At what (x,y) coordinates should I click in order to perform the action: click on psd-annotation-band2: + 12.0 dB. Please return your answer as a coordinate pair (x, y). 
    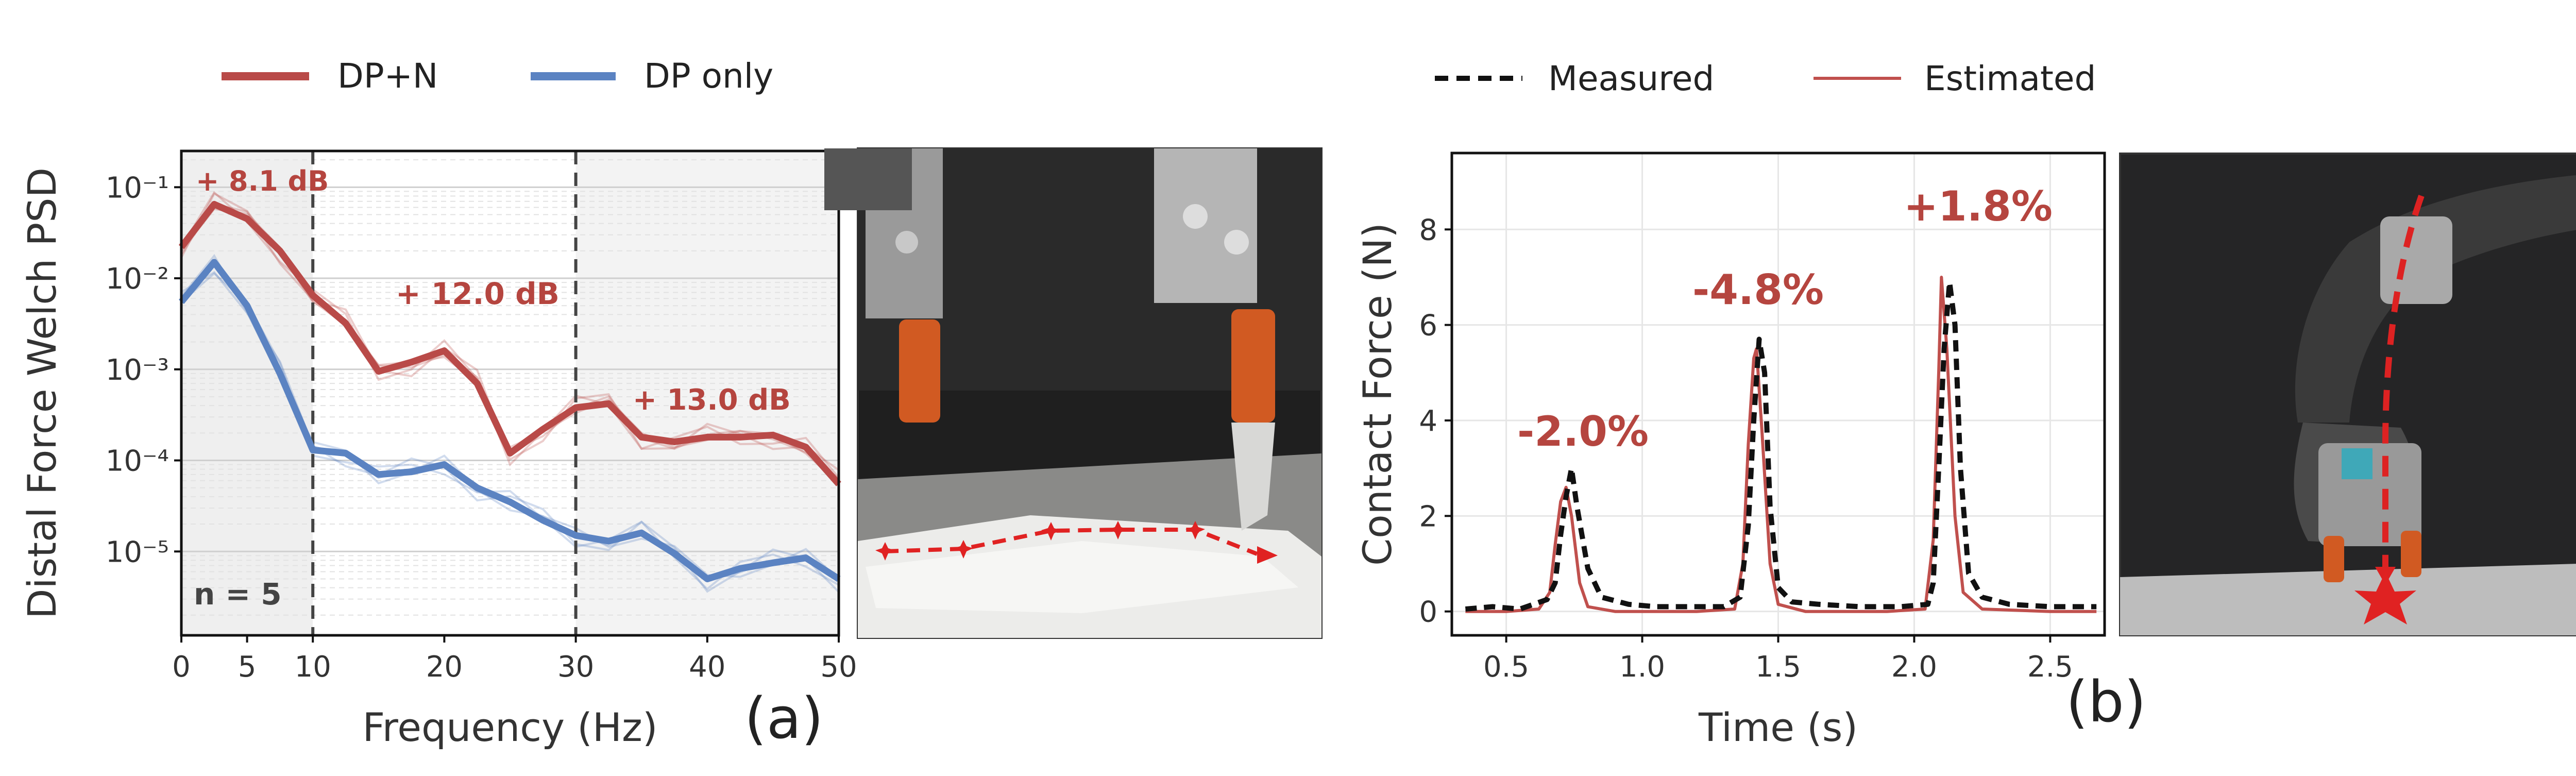
    Looking at the image, I should click on (478, 293).